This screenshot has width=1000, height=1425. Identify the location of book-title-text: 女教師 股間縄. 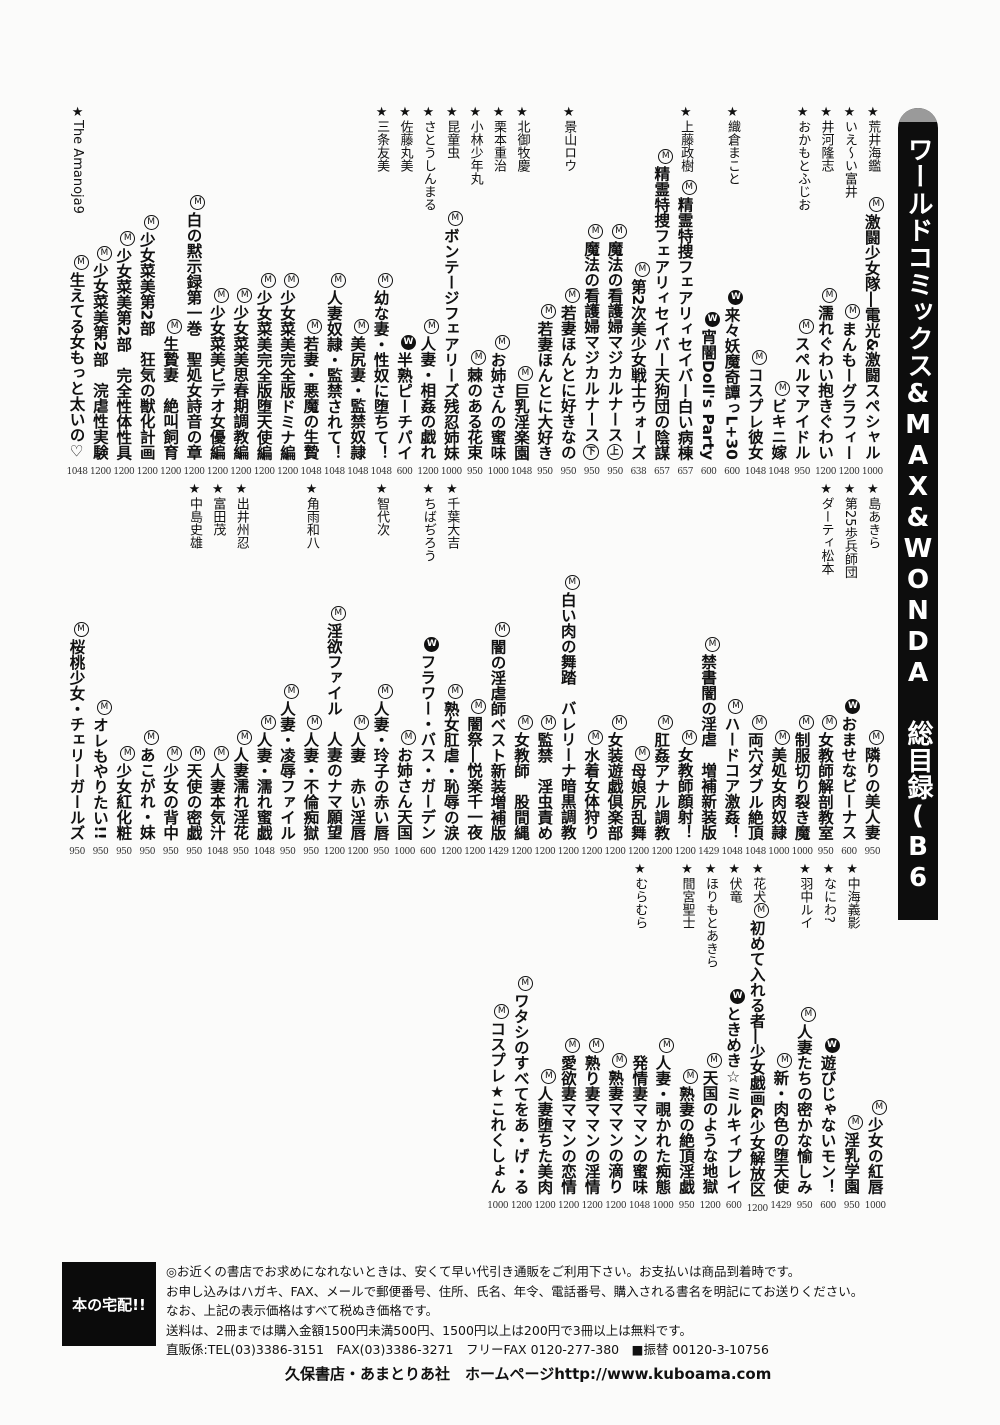
(520, 786).